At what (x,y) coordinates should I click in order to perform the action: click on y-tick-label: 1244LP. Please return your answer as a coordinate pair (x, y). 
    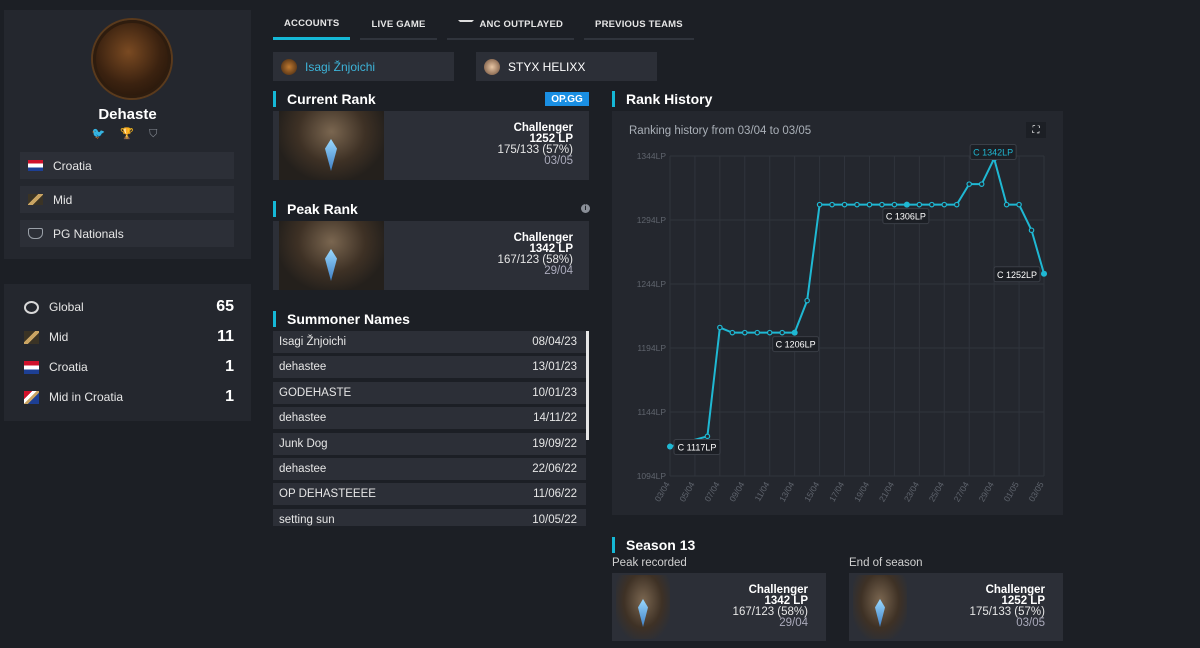
    Looking at the image, I should click on (652, 284).